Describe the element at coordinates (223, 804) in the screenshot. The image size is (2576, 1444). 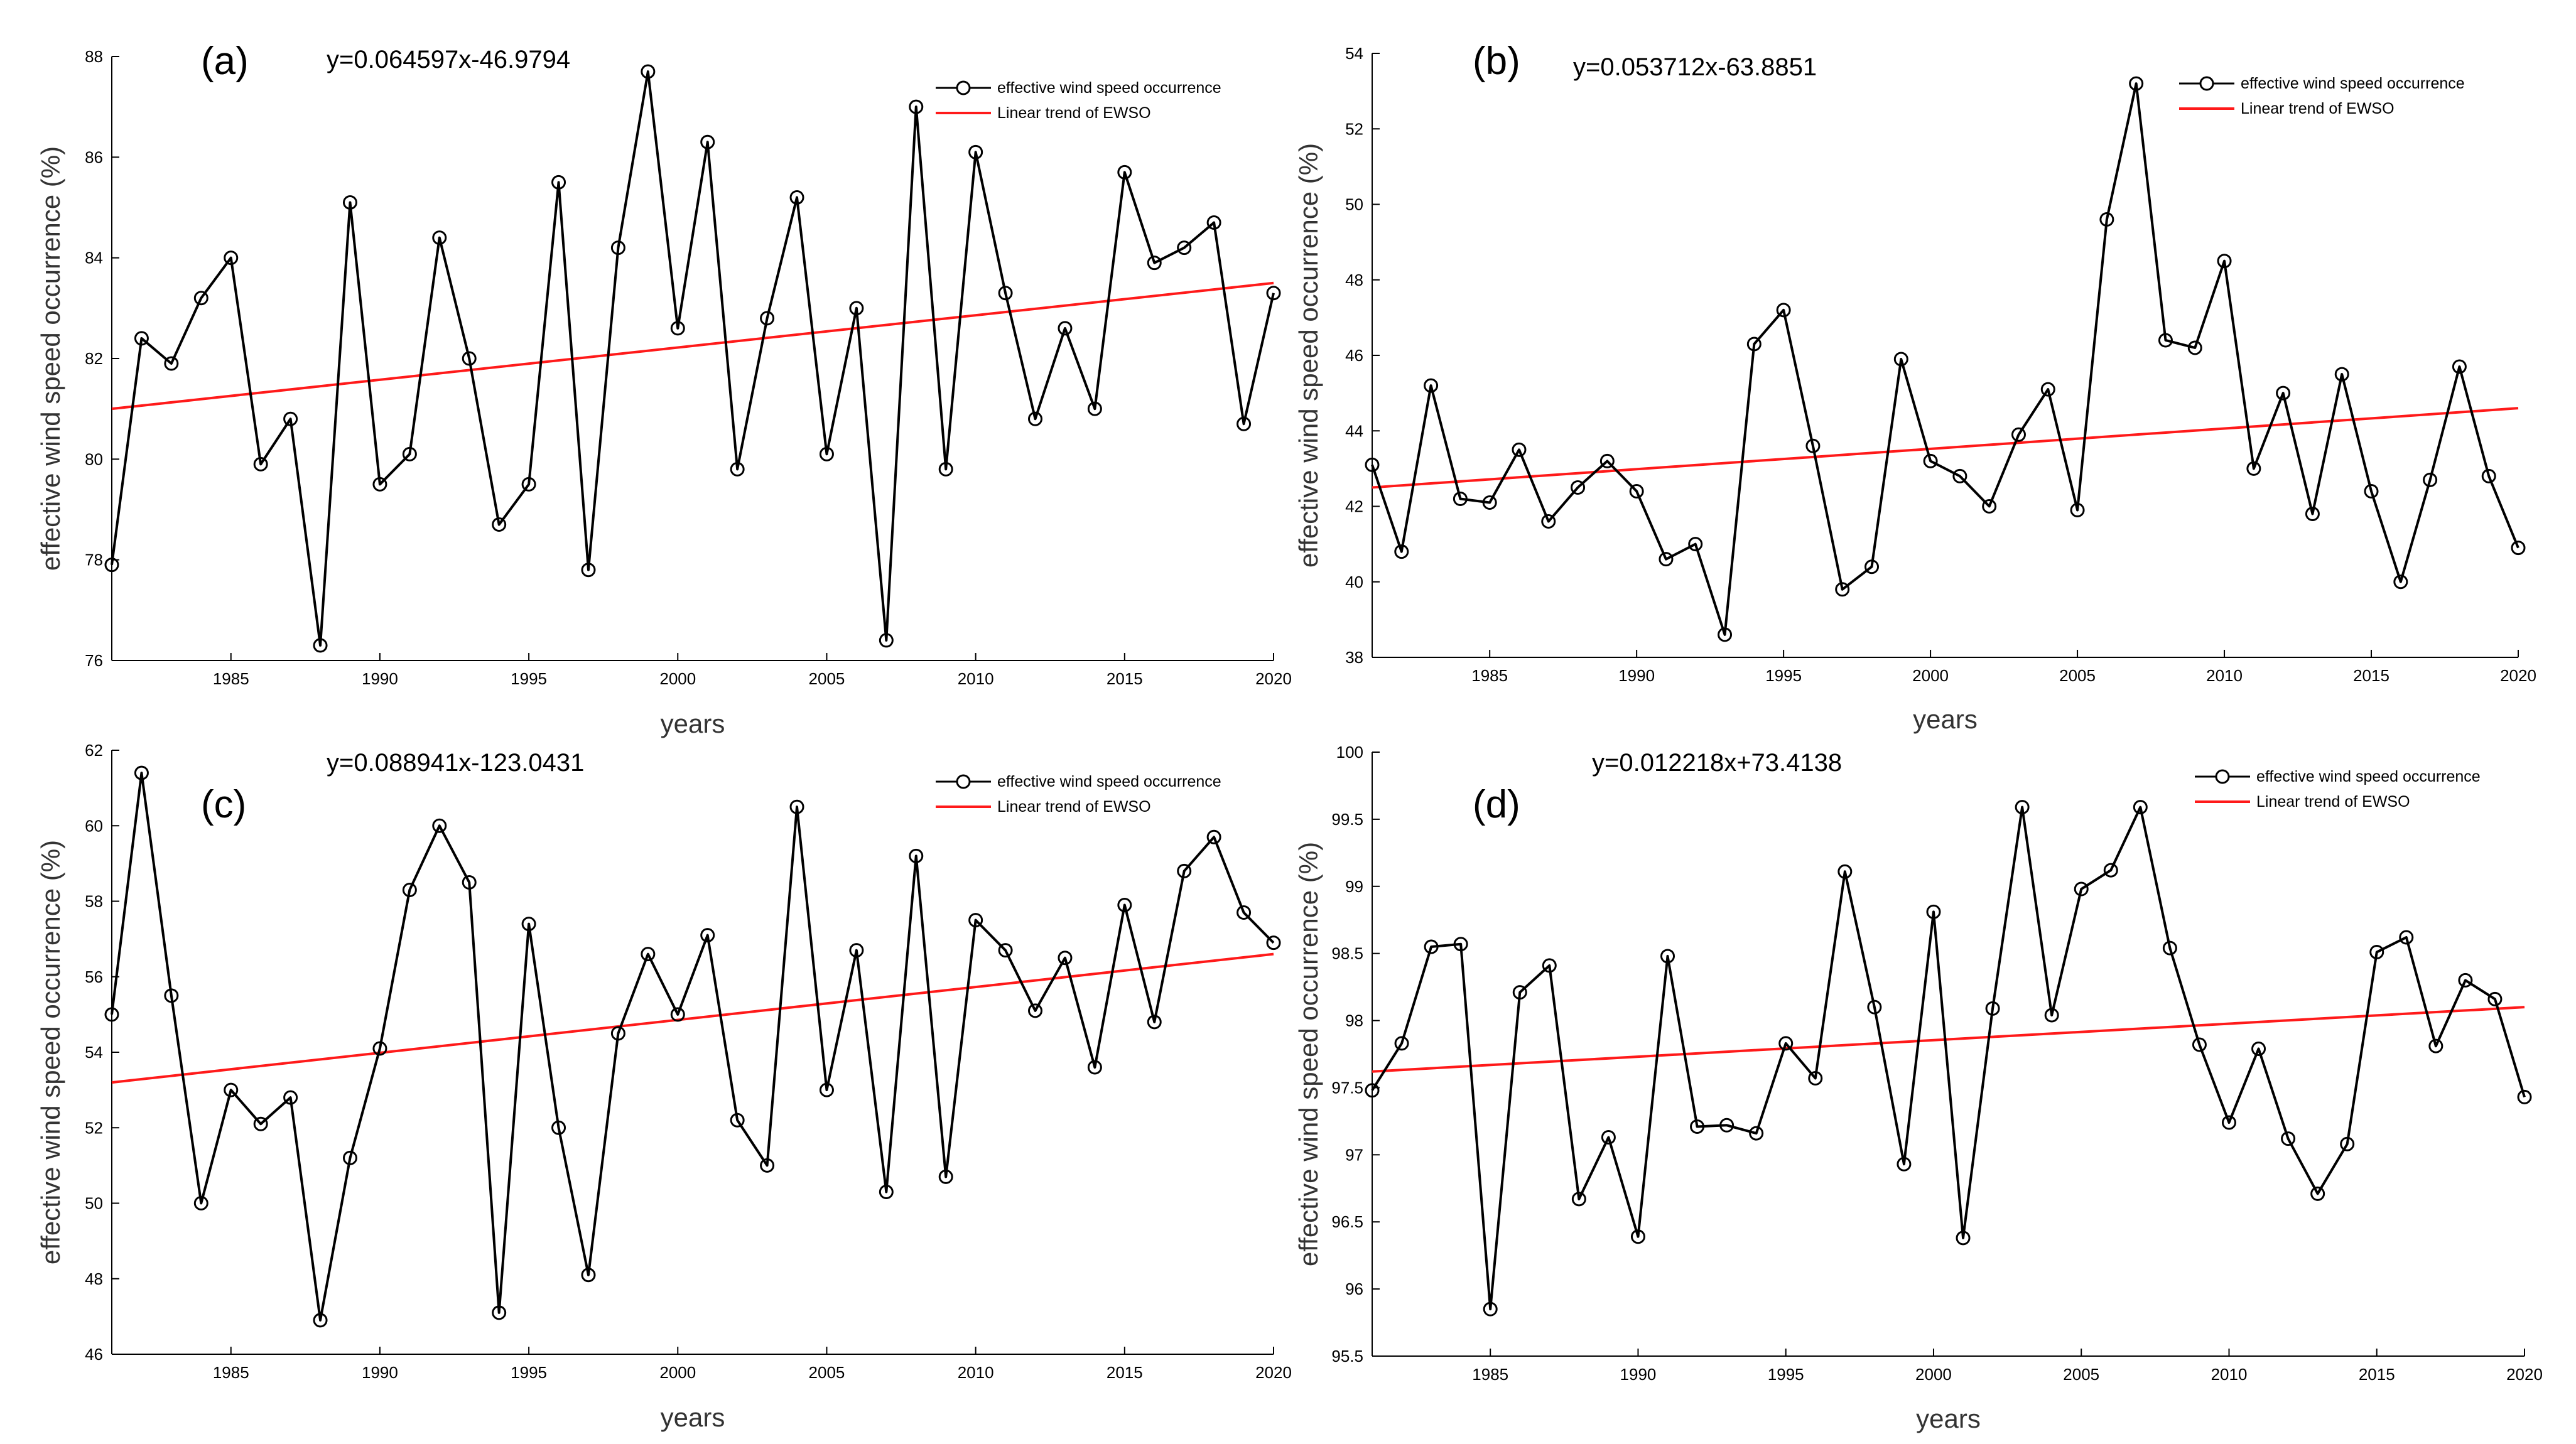
I see `panel-label: (c)` at that location.